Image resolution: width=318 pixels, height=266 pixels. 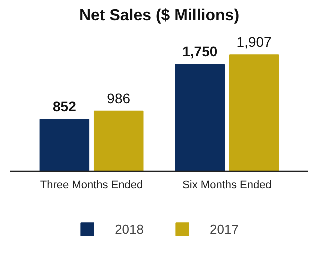 What do you see at coordinates (200, 52) in the screenshot?
I see `data-label: 1,750` at bounding box center [200, 52].